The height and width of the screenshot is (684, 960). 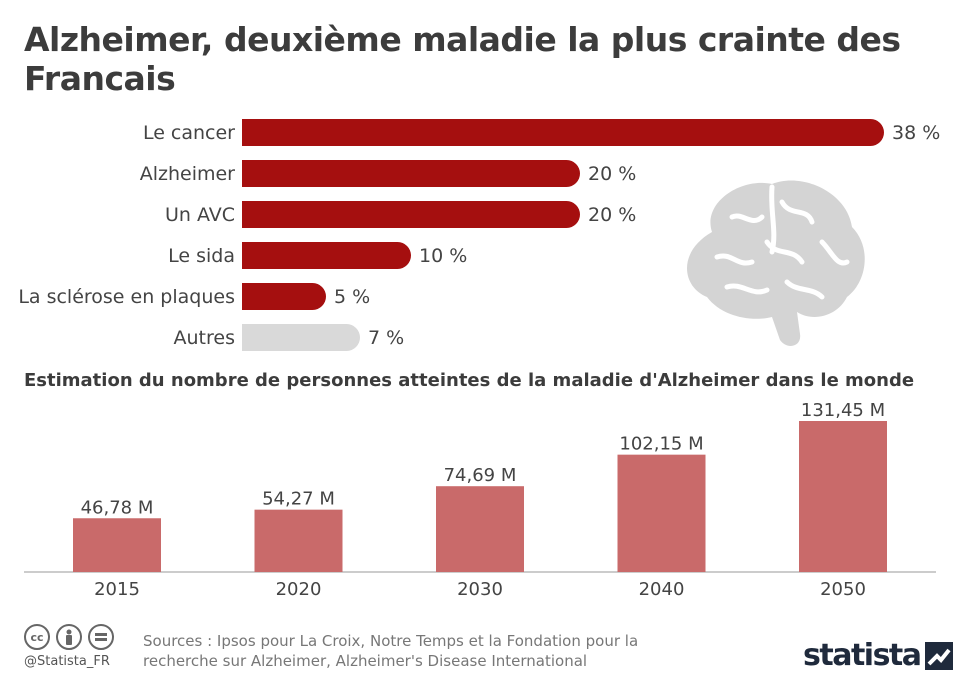 I want to click on hbar-category-label: Autres, so click(x=204, y=338).